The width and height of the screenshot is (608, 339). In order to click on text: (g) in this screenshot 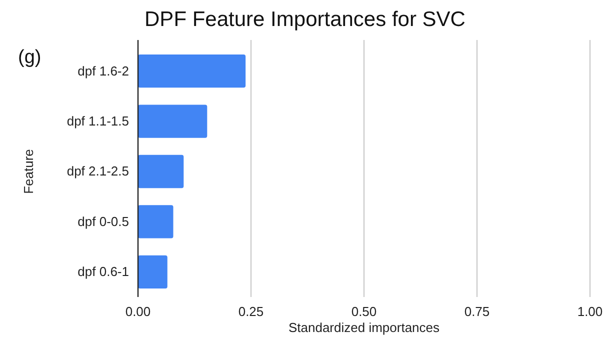, I will do `click(30, 57)`.